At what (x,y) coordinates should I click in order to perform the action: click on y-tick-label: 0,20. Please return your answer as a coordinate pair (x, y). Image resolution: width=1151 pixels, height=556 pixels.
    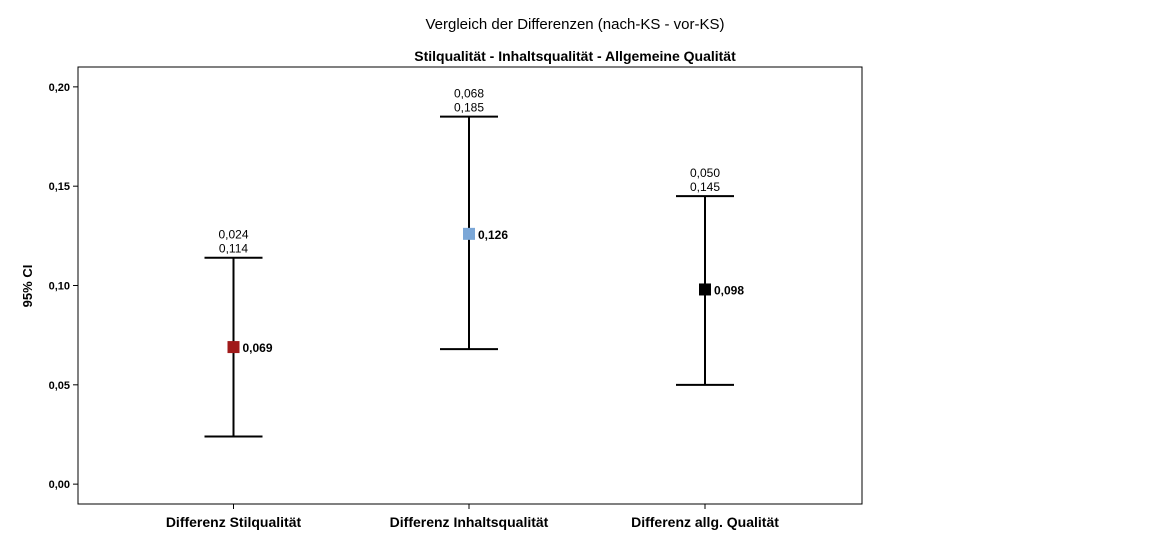
    Looking at the image, I should click on (59, 88).